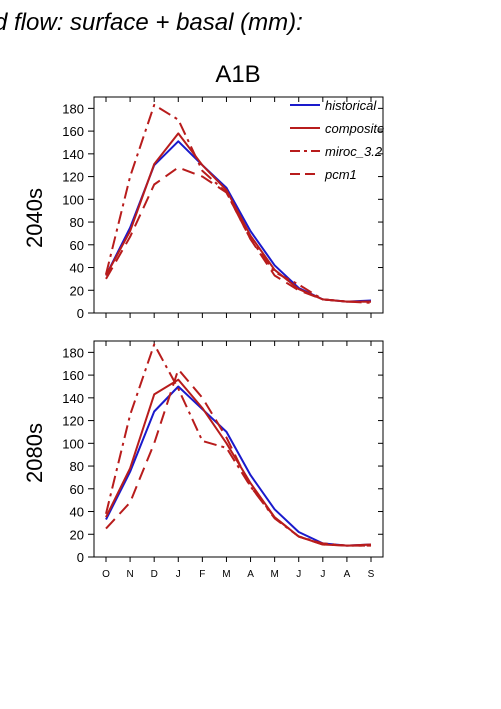 The image size is (501, 709). I want to click on legend-label: miroc_3.2, so click(354, 151).